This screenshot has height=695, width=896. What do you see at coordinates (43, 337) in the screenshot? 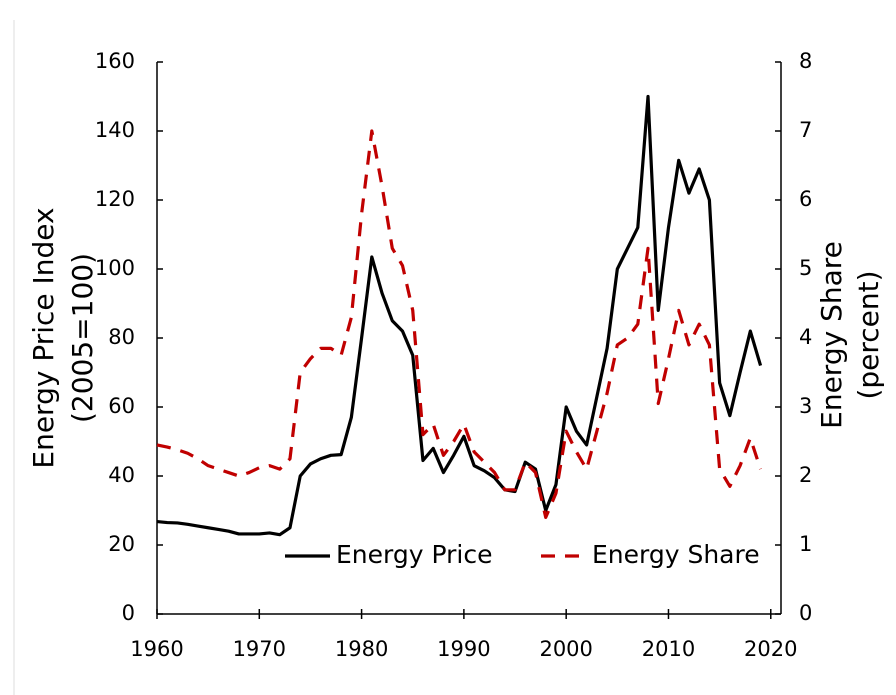
I see `y-axis-title: Energy Price Index` at bounding box center [43, 337].